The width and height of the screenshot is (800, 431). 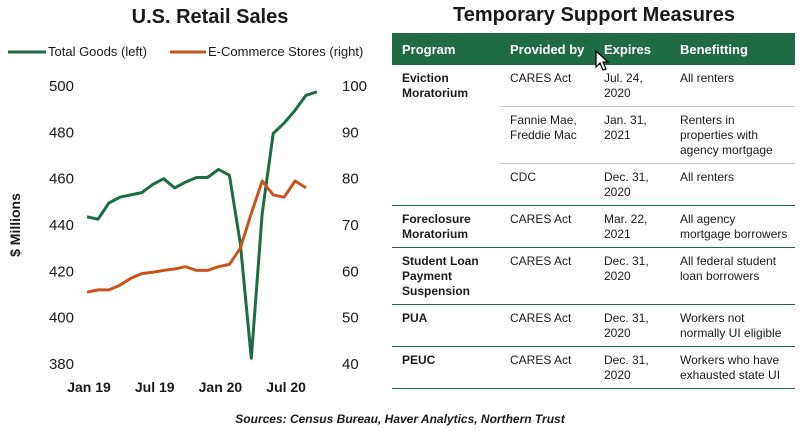 I want to click on right-tick-label: 40, so click(x=350, y=364).